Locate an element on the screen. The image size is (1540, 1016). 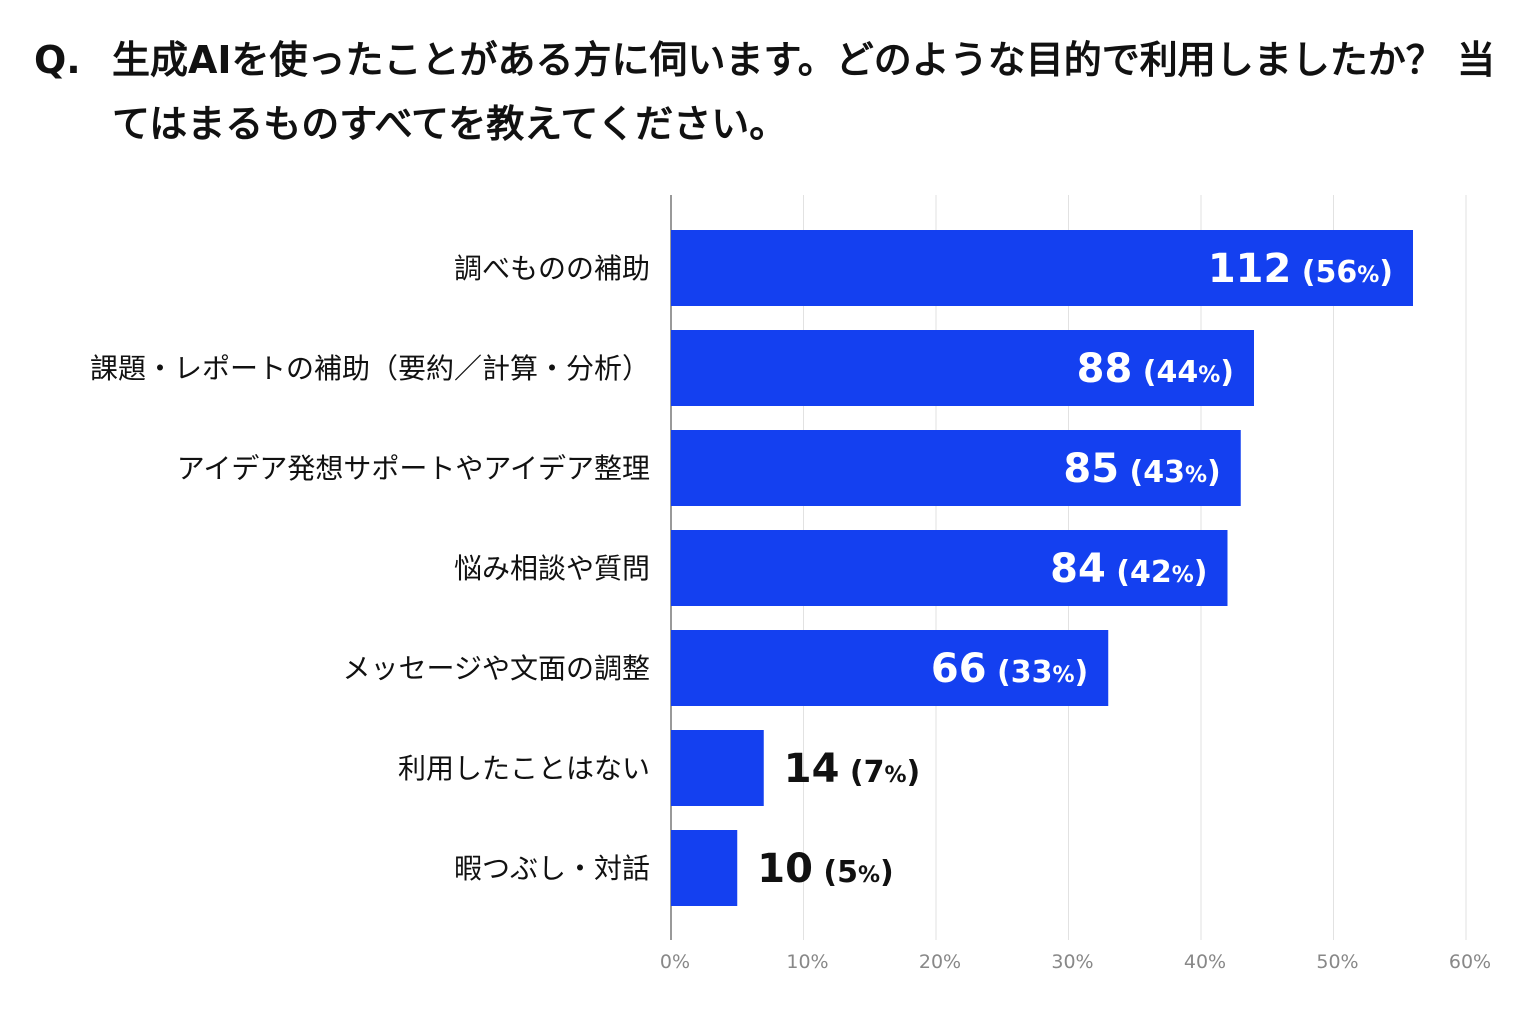
data-label: 14 (7%) is located at coordinates (852, 769).